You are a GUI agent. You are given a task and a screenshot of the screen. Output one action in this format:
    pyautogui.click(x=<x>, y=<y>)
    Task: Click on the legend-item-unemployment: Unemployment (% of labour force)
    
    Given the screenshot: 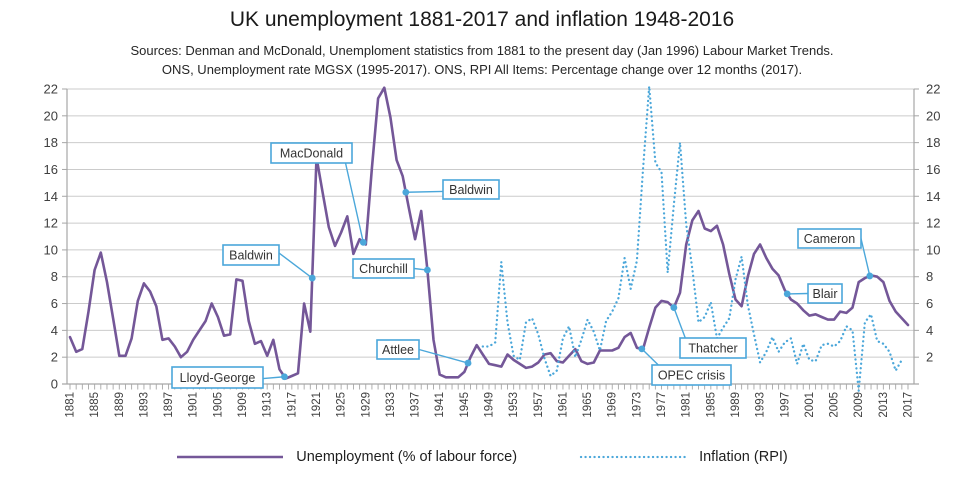 What is the action you would take?
    pyautogui.click(x=346, y=457)
    